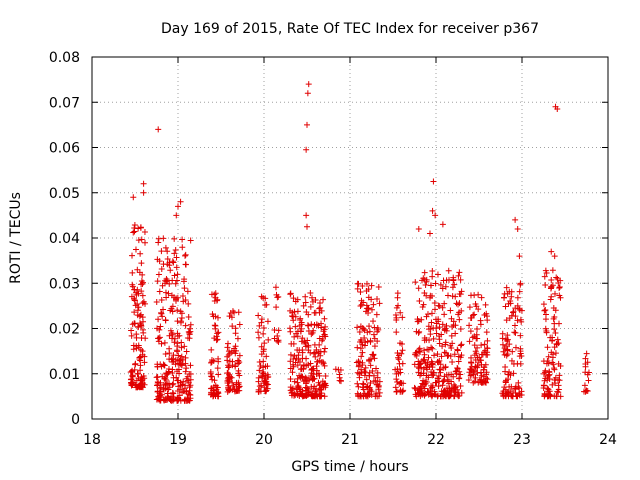 The height and width of the screenshot is (480, 640). Describe the element at coordinates (178, 440) in the screenshot. I see `x-tick-label: 19` at that location.